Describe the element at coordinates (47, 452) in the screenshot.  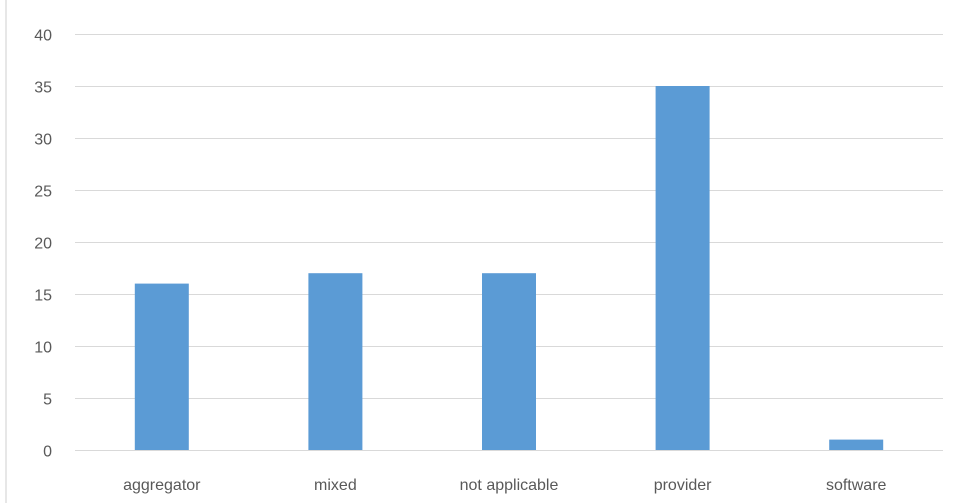
I see `y-tick-label: 0` at that location.